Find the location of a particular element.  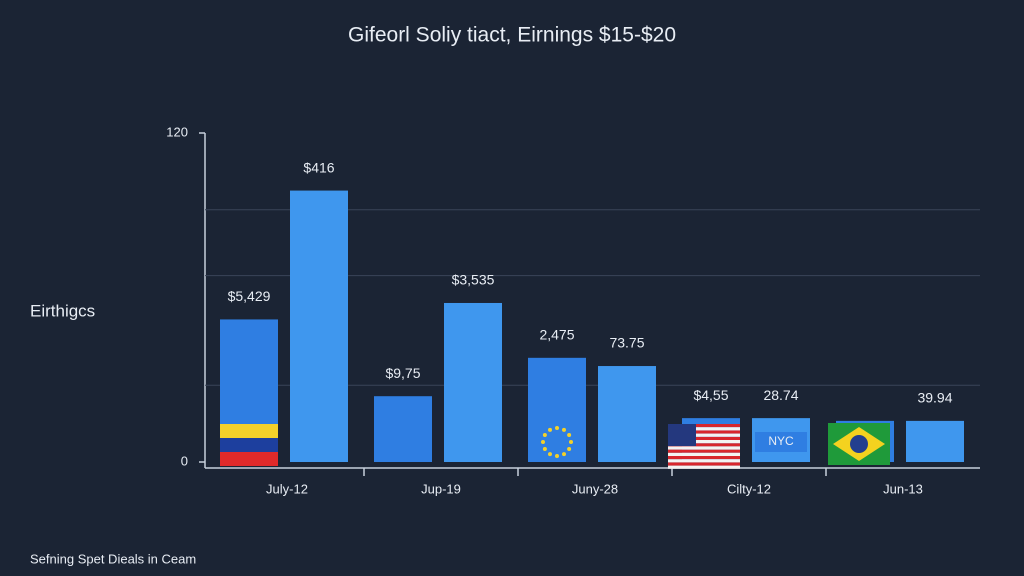

y-axis-label: Eirthigcs is located at coordinates (62, 310).